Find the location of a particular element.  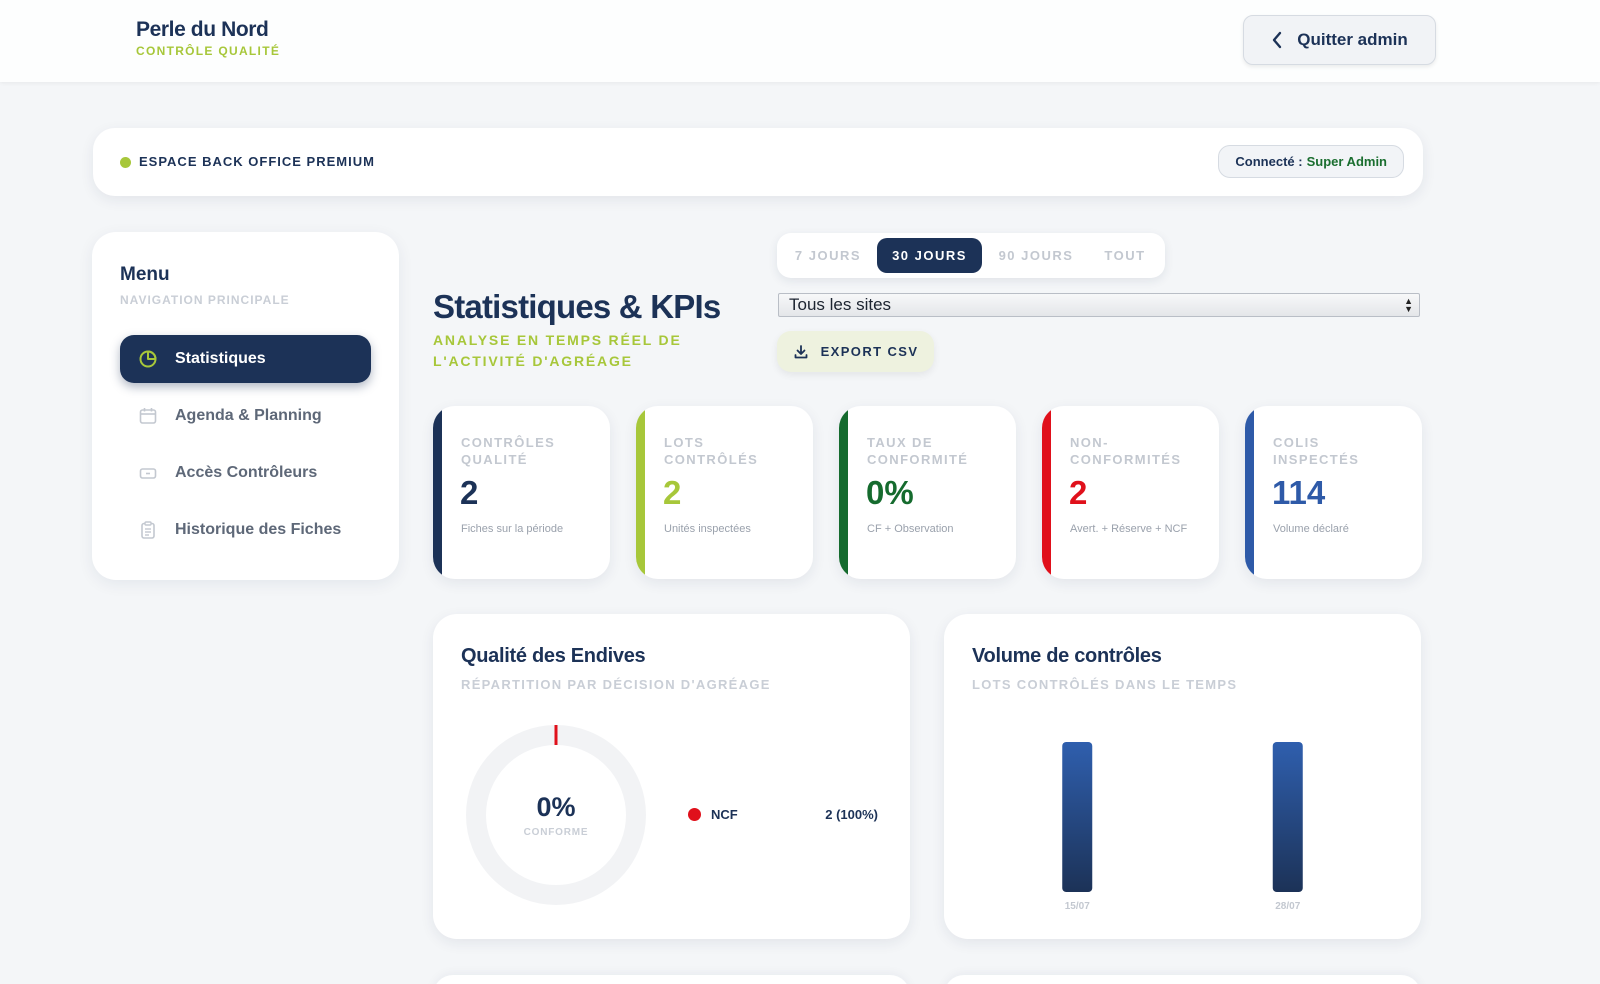

kpi-label: Taux de conformité is located at coordinates (918, 451).